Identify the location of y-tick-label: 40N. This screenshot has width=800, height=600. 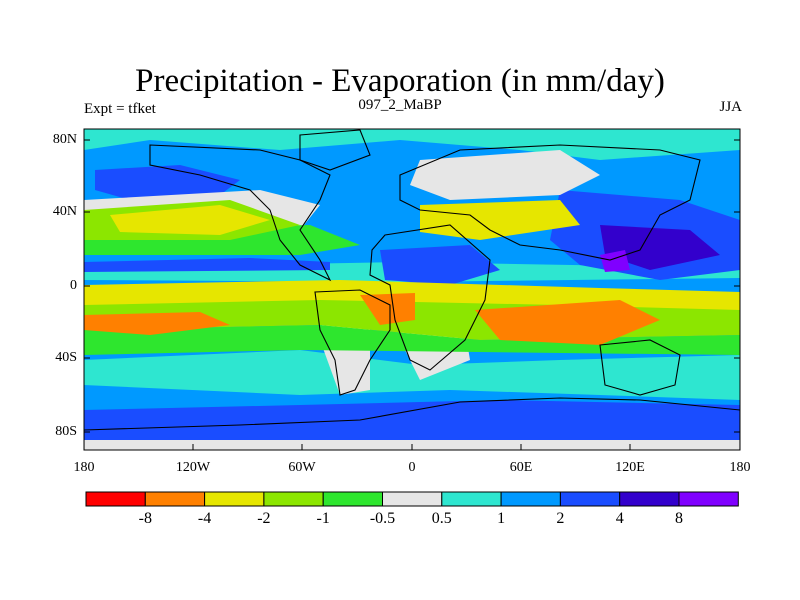
(64, 211).